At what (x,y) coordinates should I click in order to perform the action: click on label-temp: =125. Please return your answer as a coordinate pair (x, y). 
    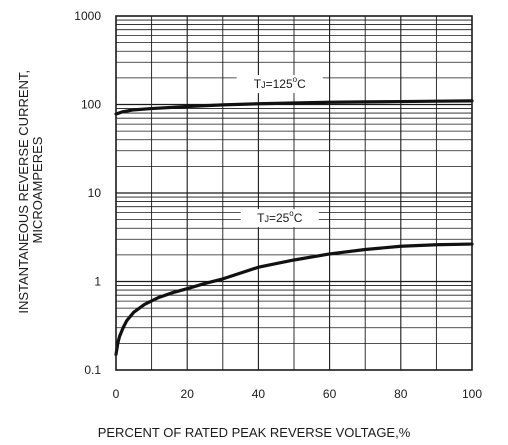
    Looking at the image, I should click on (279, 84).